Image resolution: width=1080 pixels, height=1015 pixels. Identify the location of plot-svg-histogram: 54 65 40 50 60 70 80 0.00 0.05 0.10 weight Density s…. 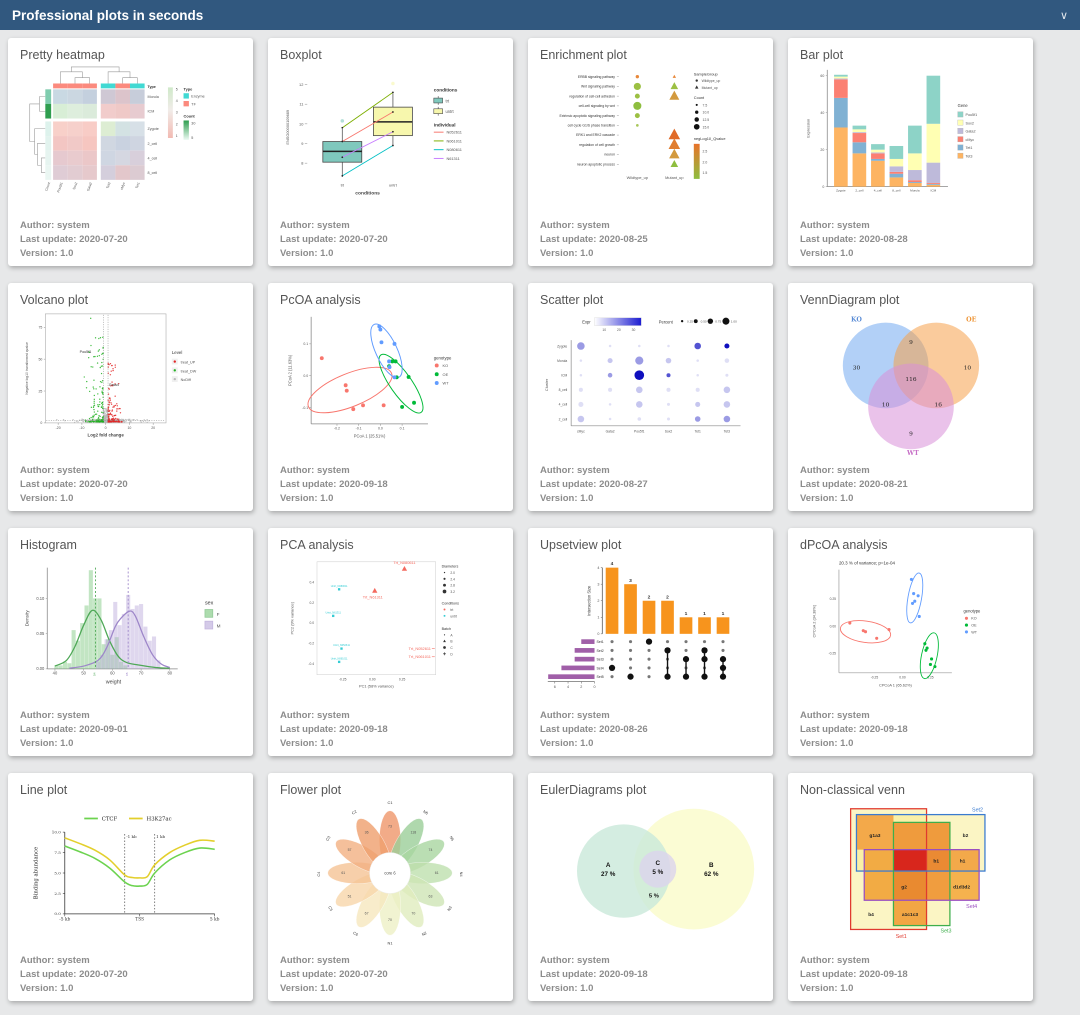
(123, 626).